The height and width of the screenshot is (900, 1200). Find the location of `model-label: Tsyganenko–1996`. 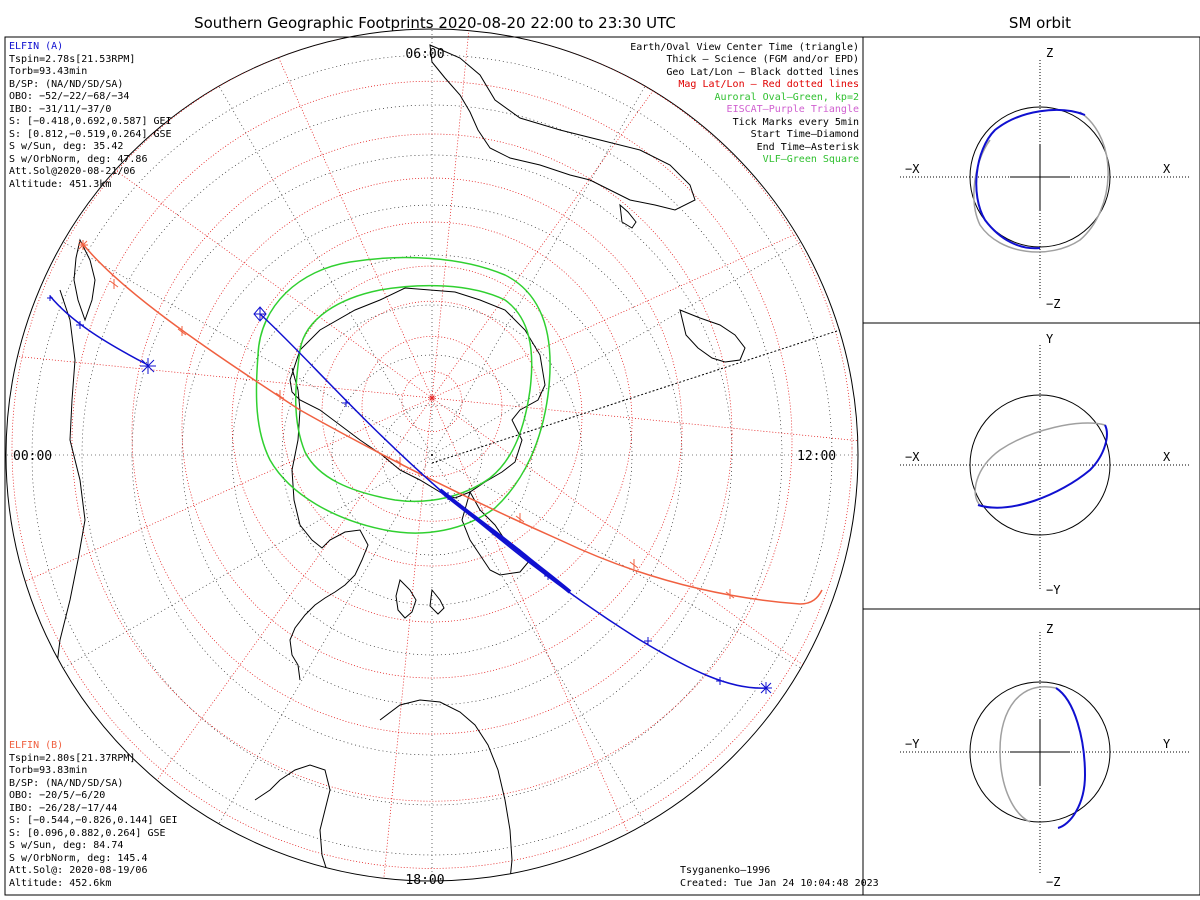

model-label: Tsyganenko–1996 is located at coordinates (725, 870).